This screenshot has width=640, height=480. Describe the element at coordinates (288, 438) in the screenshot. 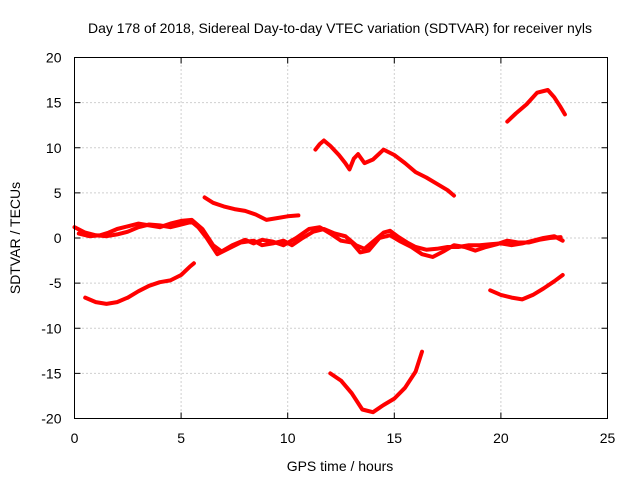

I see `x-tick-label: 10` at that location.